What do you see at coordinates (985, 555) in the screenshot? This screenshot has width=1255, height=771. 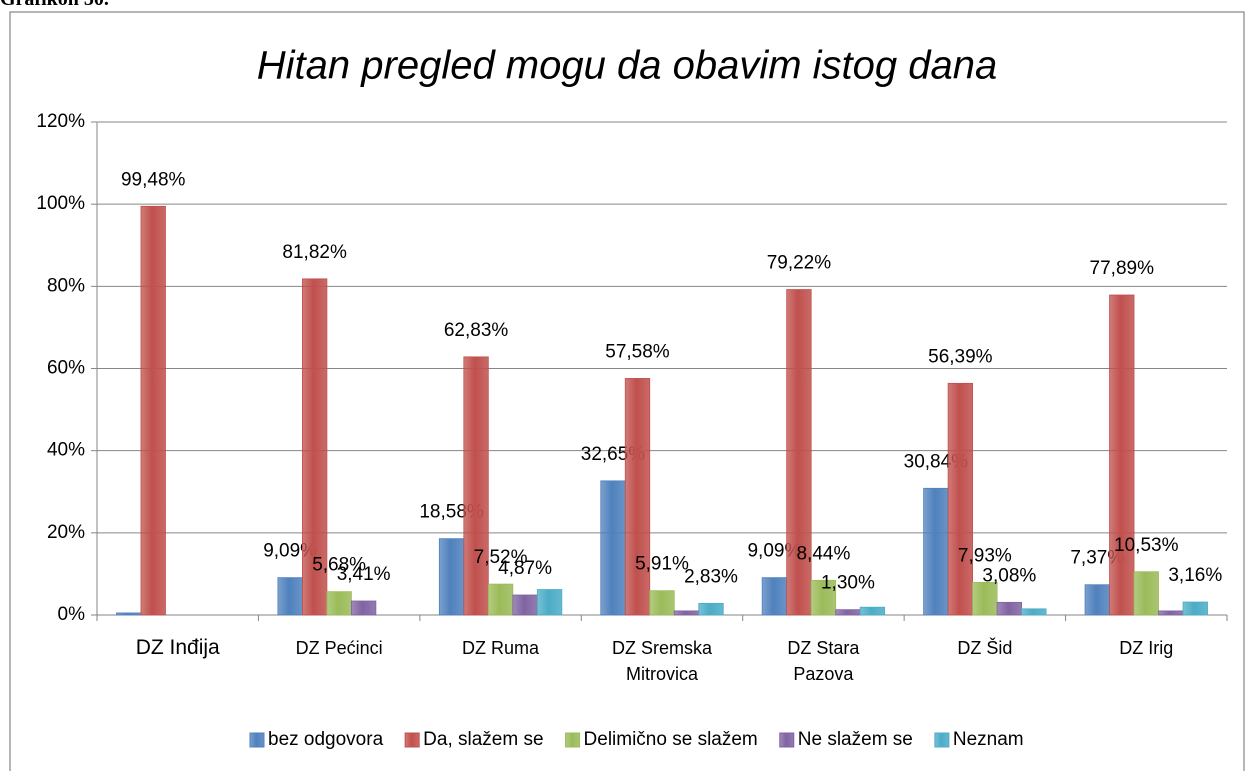 I see `value-label: 7,93%` at bounding box center [985, 555].